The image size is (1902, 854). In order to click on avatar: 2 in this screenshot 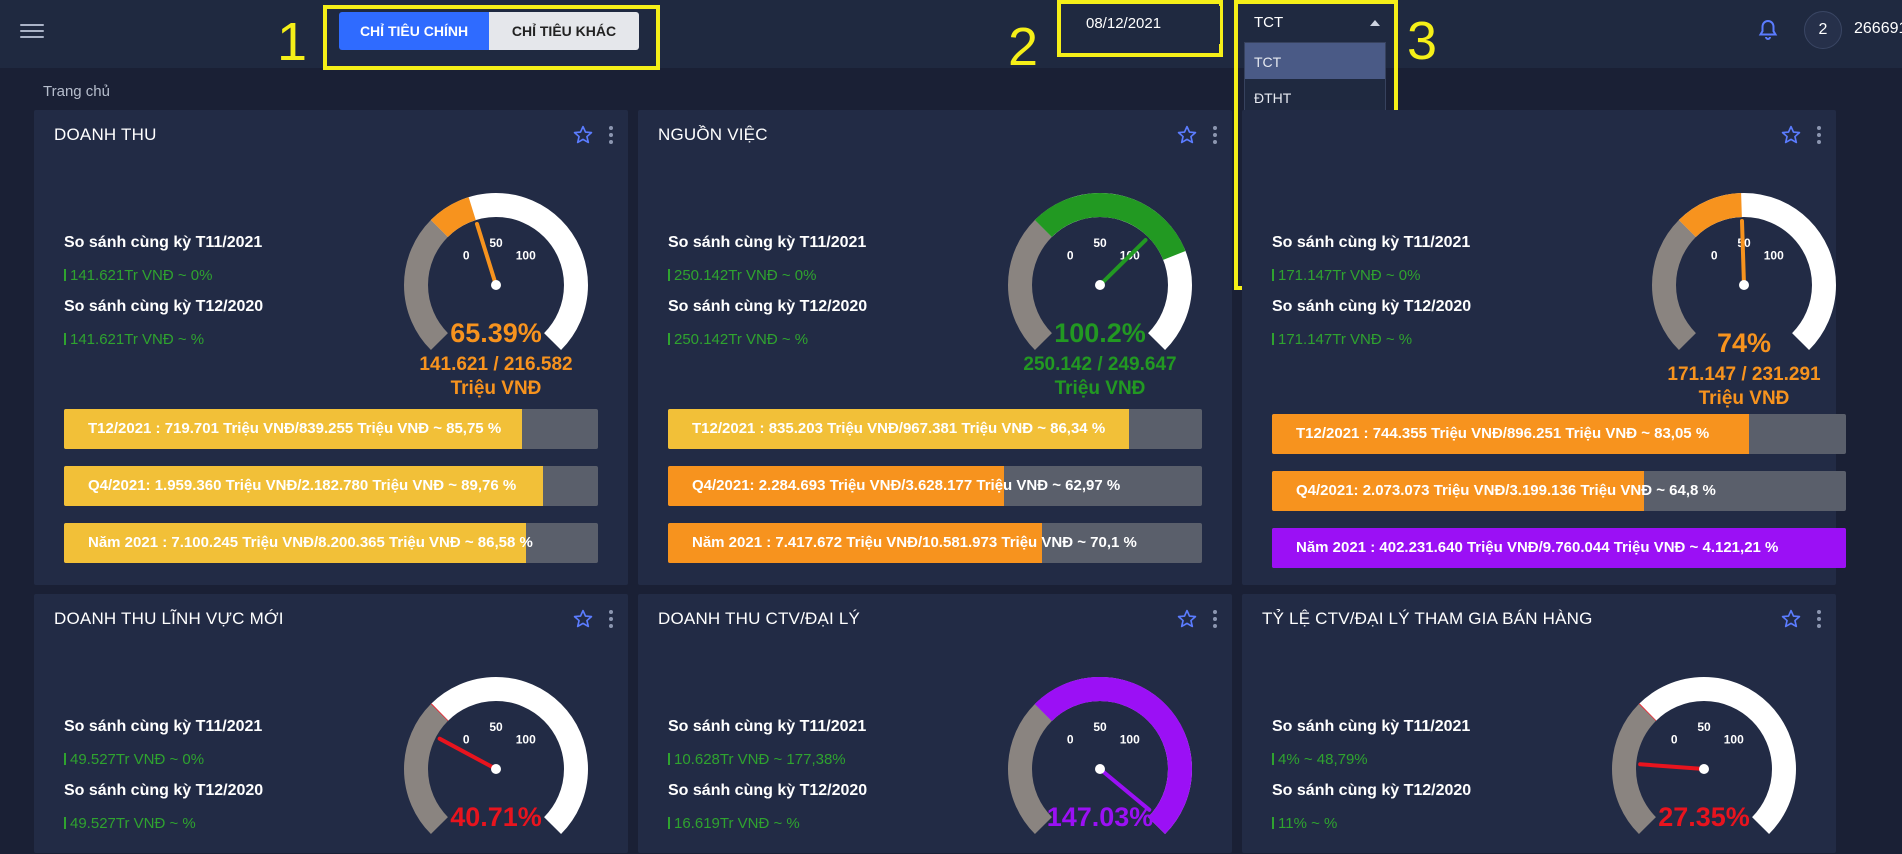, I will do `click(1823, 30)`.